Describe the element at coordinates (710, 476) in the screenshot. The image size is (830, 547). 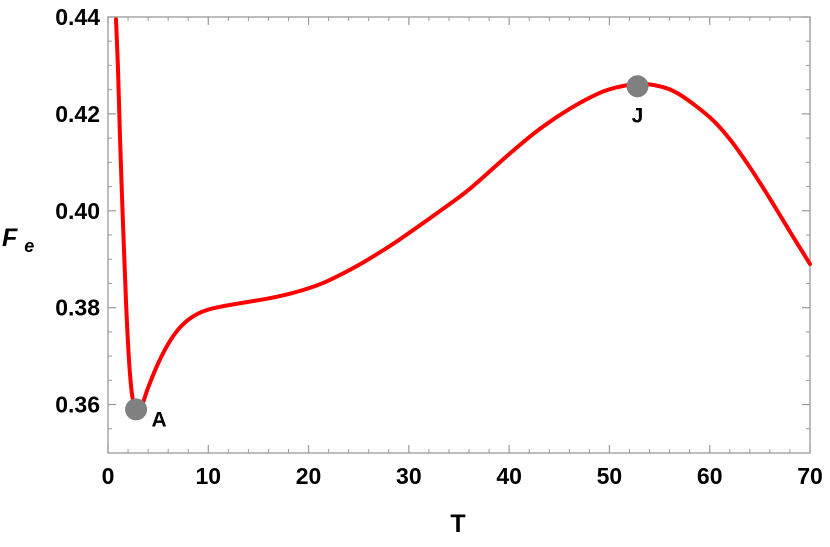
I see `x-tick-label: 60` at that location.